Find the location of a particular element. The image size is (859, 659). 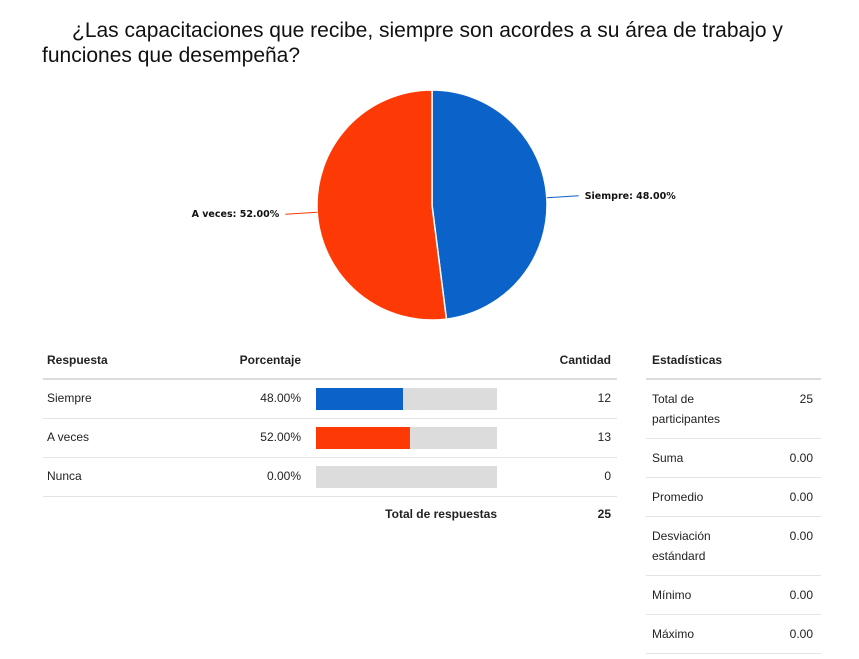

stat-row: Promedio 0.00 is located at coordinates (733, 497).